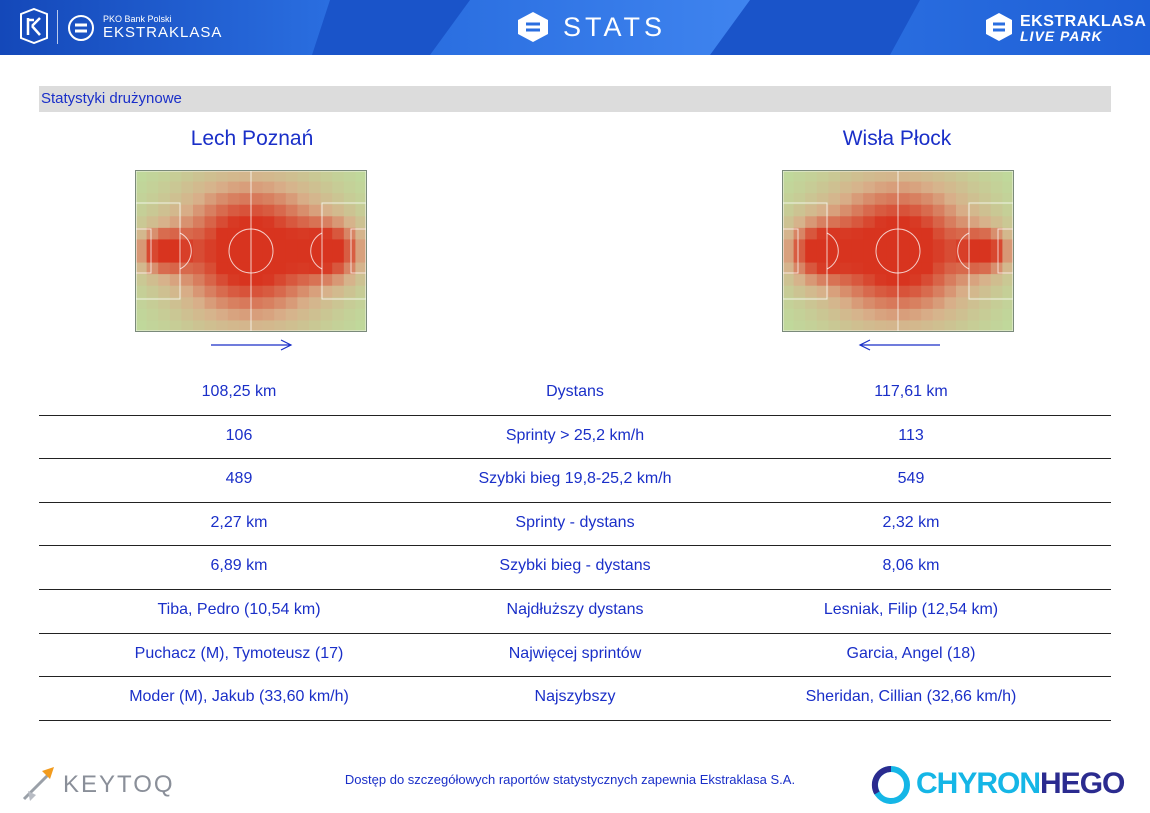 The height and width of the screenshot is (813, 1150). What do you see at coordinates (137, 19) in the screenshot?
I see `pko-bank-label: PKO Bank Polski` at bounding box center [137, 19].